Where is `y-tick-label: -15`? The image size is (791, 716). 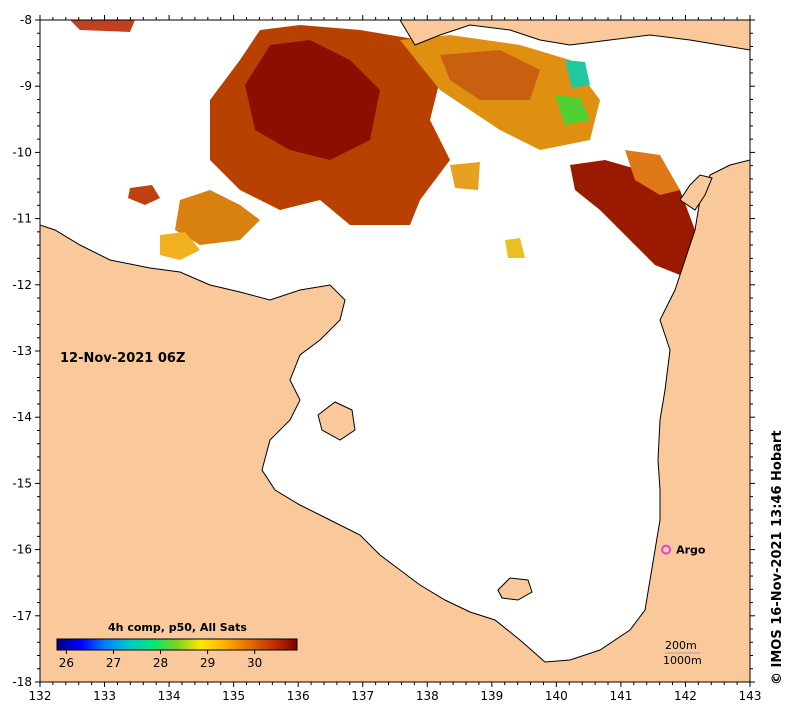 y-tick-label: -15 is located at coordinates (22, 483).